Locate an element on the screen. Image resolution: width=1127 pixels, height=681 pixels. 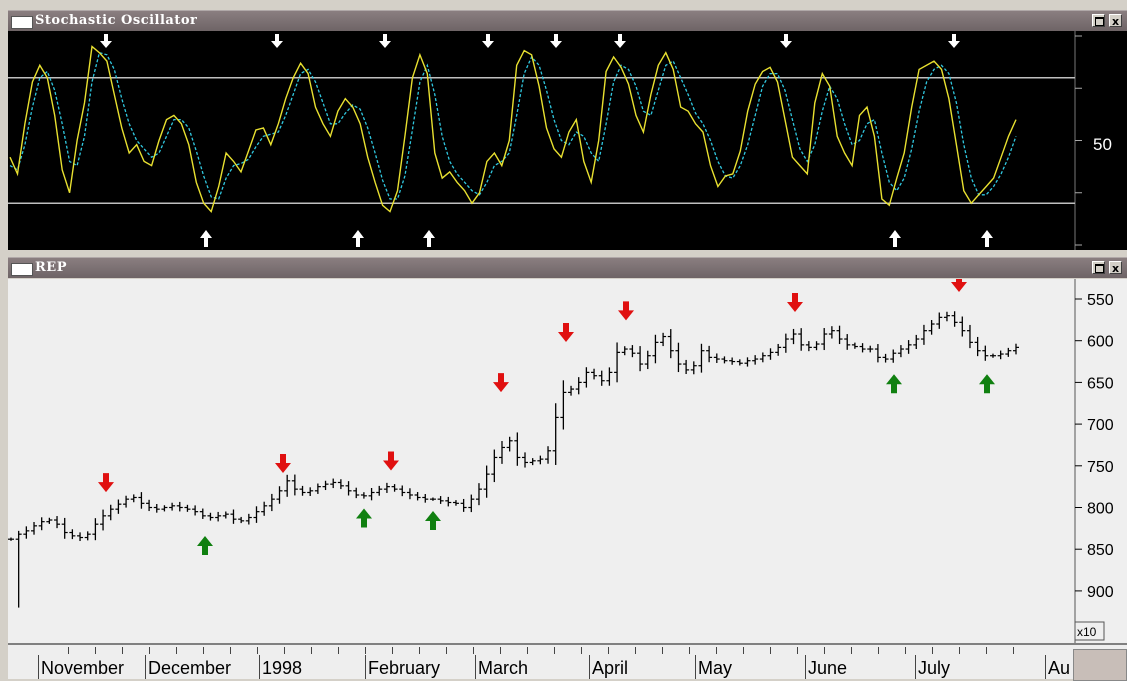
month-label: Au is located at coordinates (1059, 668).